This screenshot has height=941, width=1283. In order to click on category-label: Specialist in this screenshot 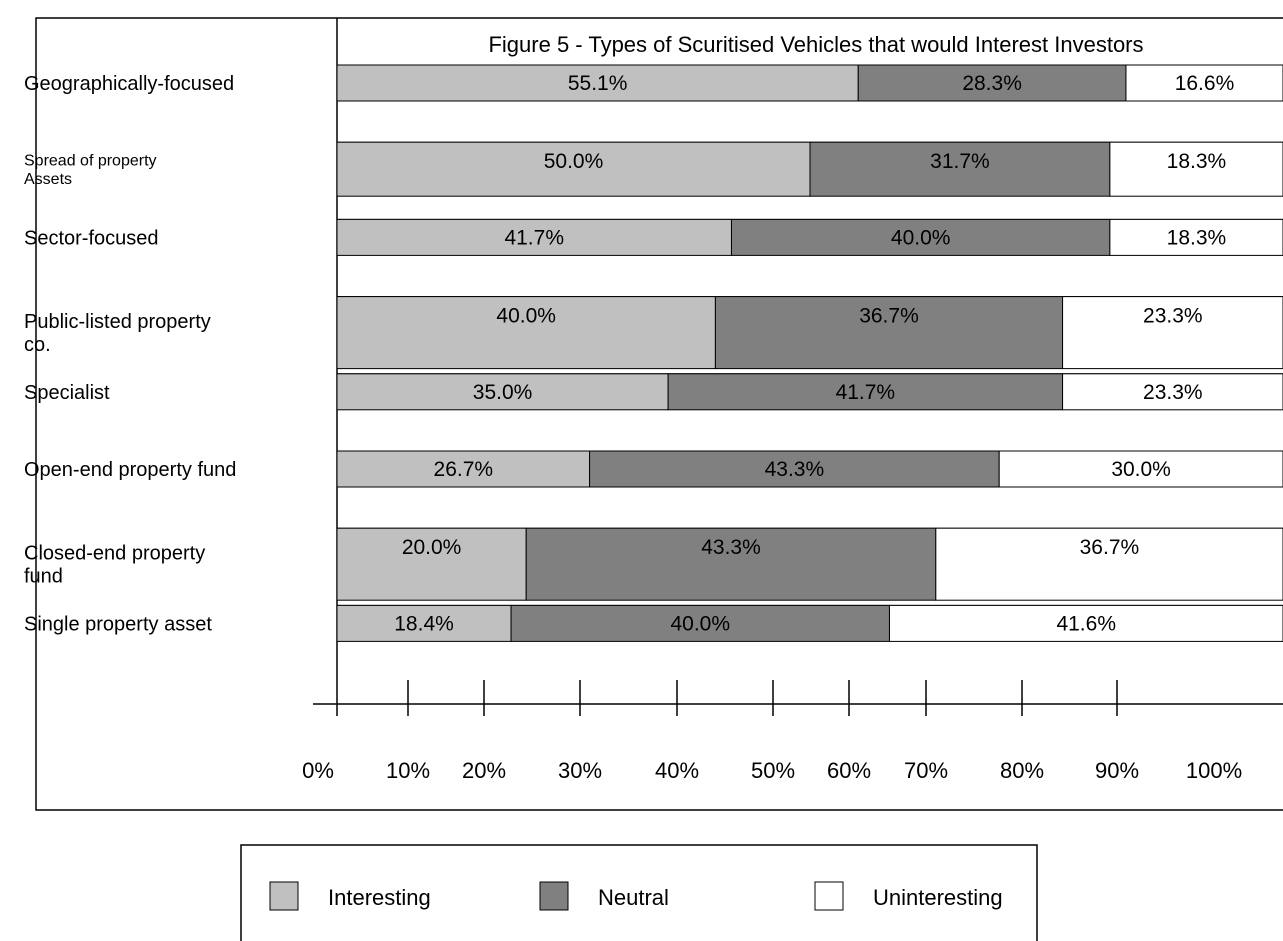, I will do `click(67, 393)`.